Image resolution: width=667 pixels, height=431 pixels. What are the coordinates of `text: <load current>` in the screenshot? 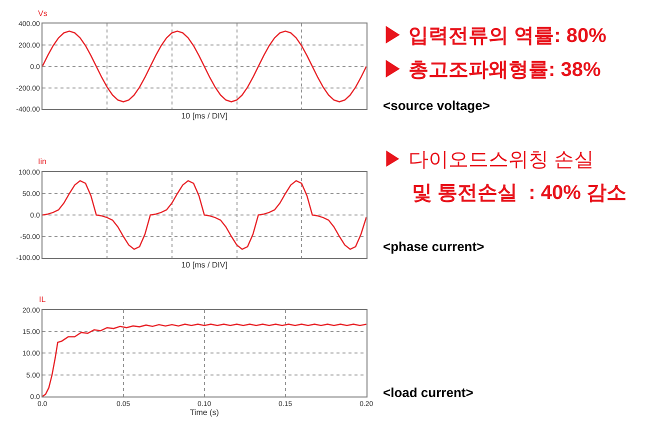 It's located at (428, 392).